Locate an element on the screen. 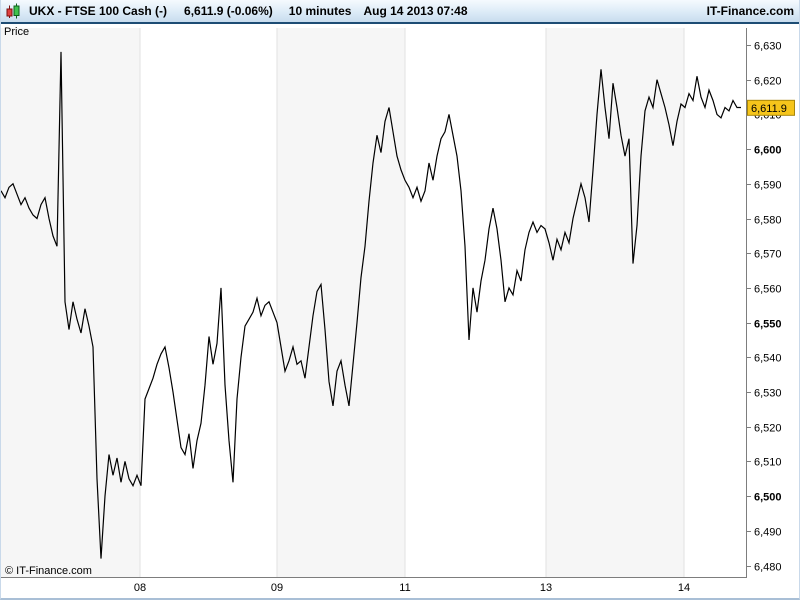 This screenshot has width=800, height=600. price-tick-label: 6,600 is located at coordinates (768, 151).